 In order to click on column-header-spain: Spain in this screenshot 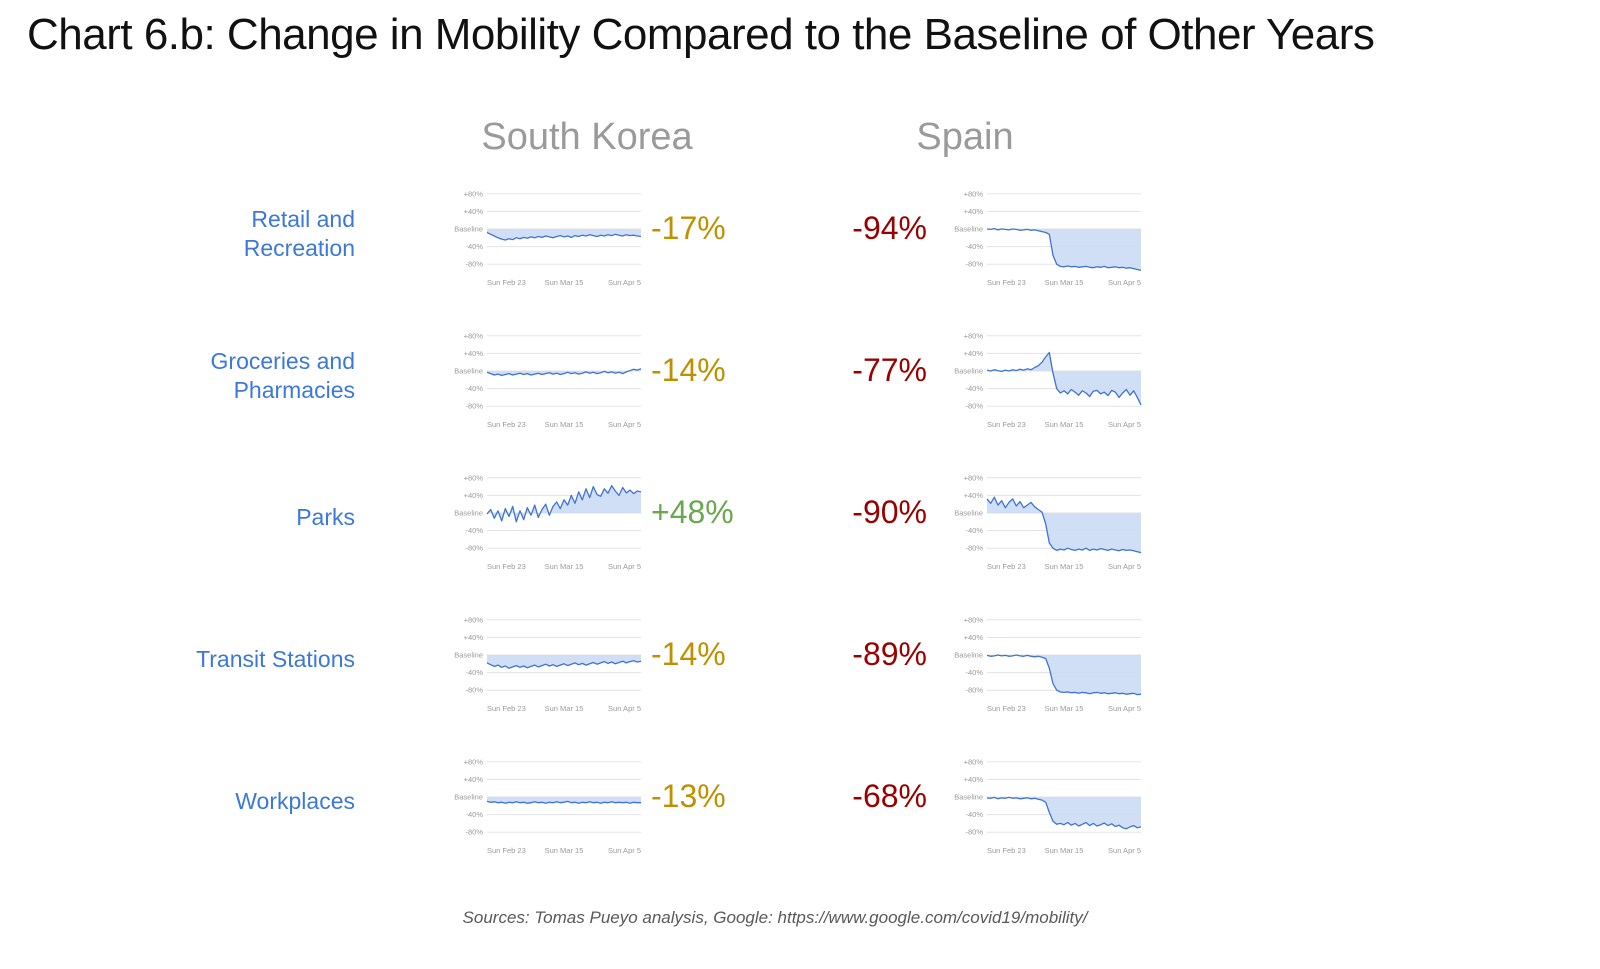, I will do `click(965, 137)`.